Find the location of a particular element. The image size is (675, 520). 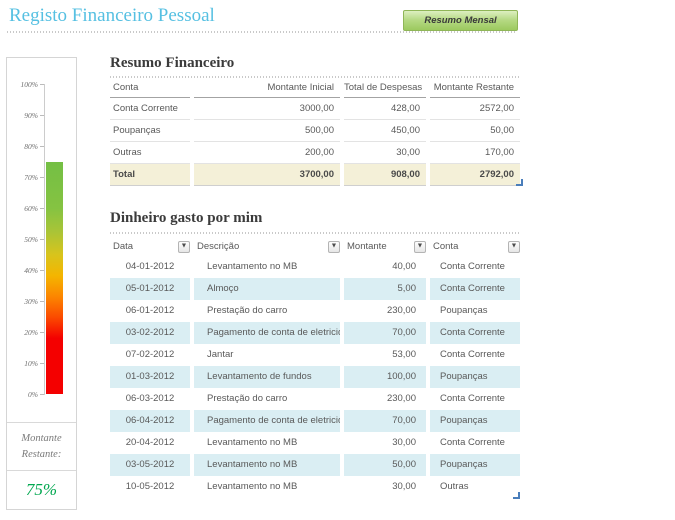

cell-data: 03-02-2012 is located at coordinates (150, 333).